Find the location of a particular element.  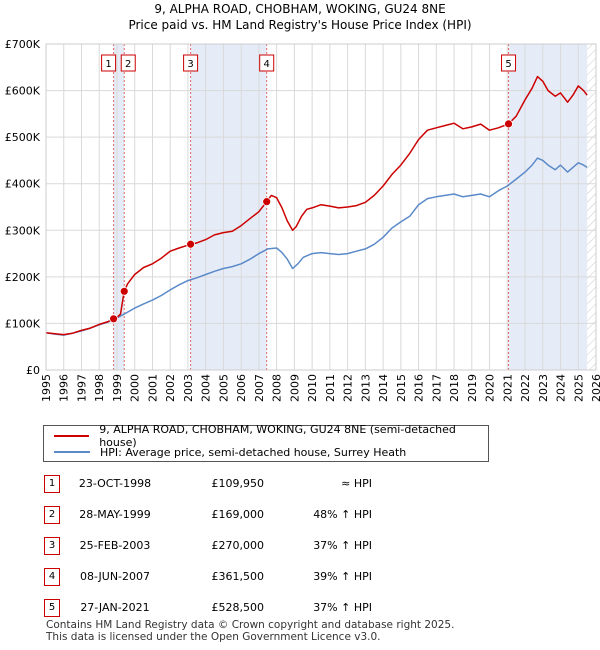

x-tick-label: 2020 is located at coordinates (490, 388).